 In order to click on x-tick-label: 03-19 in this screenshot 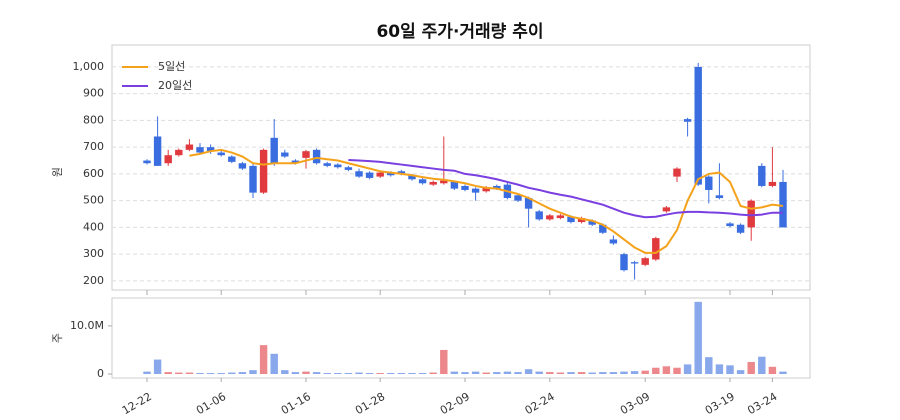, I will do `click(720, 403)`.